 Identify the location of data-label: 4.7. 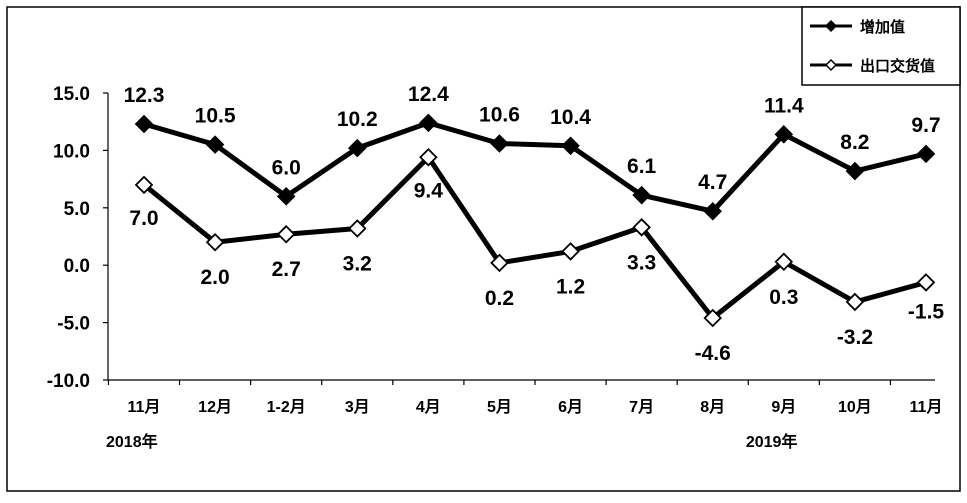
(712, 182).